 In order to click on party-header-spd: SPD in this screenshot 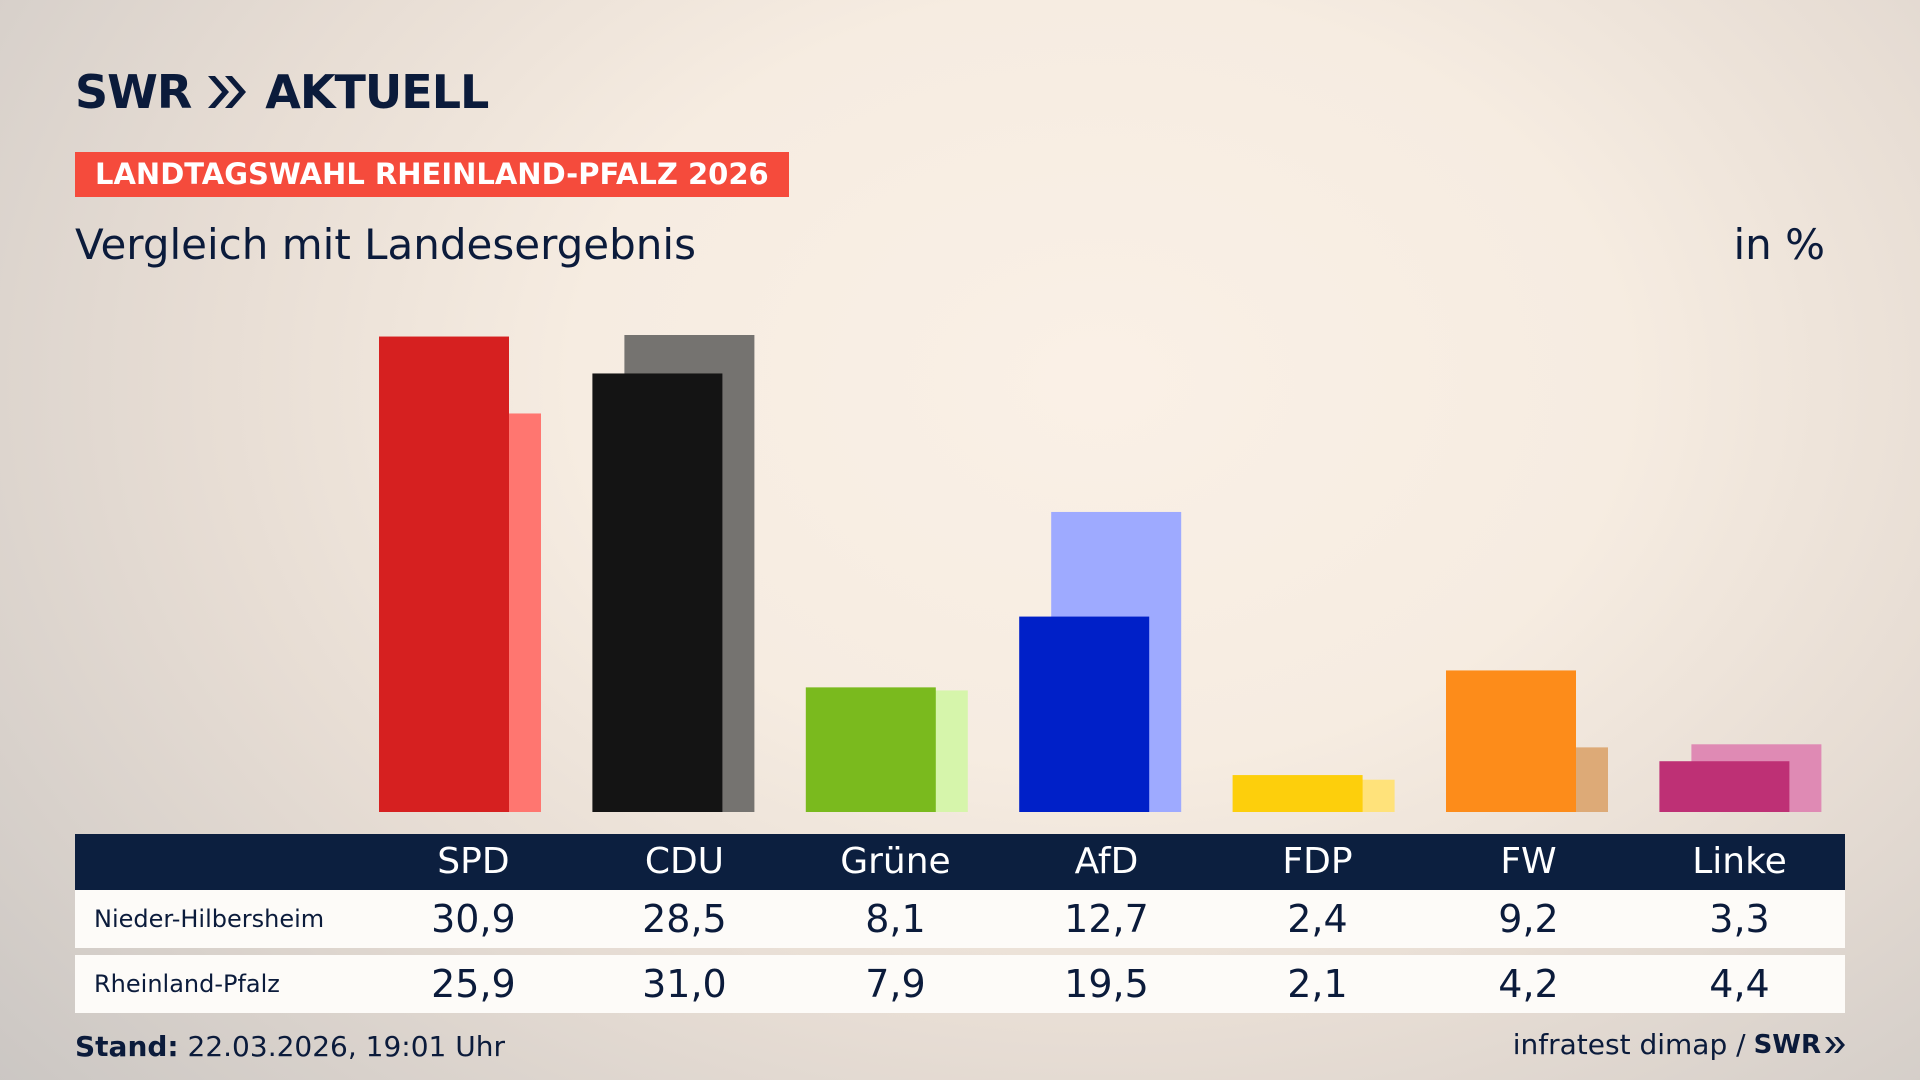, I will do `click(473, 861)`.